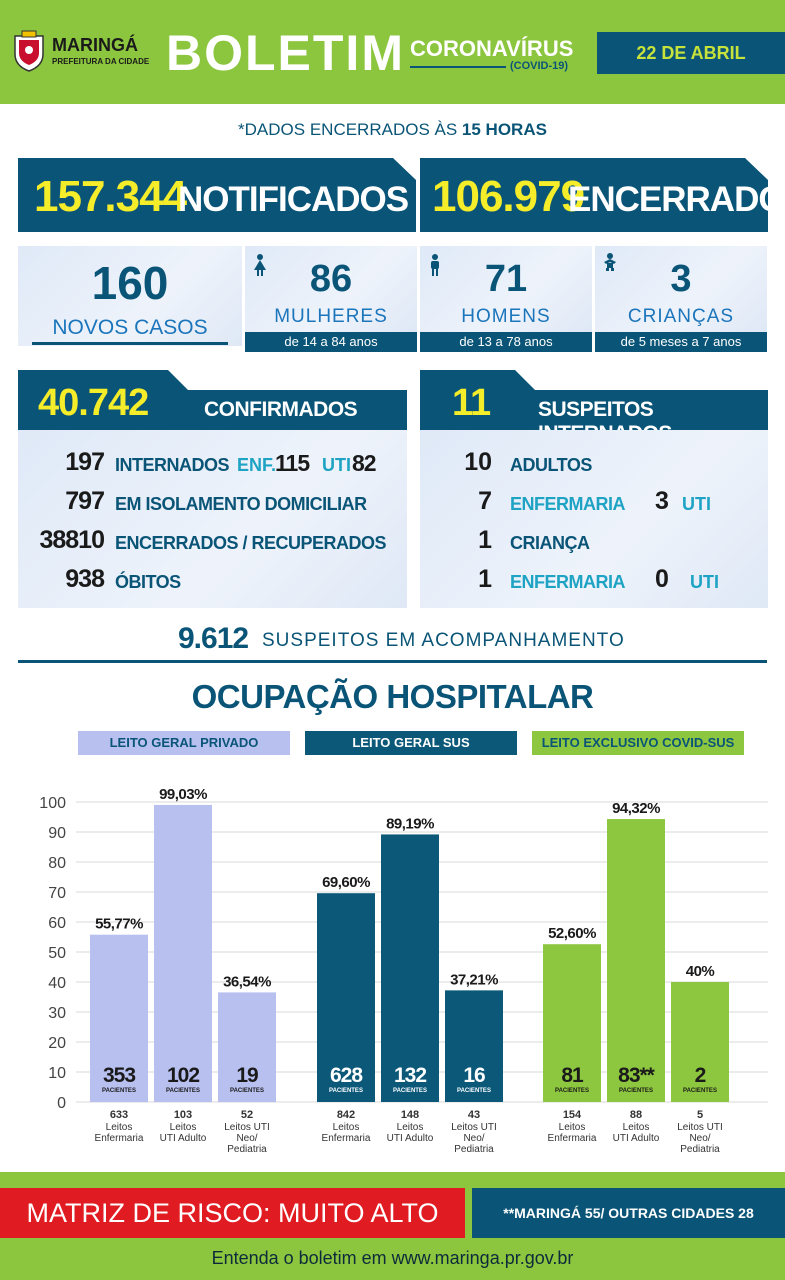 The width and height of the screenshot is (785, 1280). I want to click on enf-value: 115, so click(292, 463).